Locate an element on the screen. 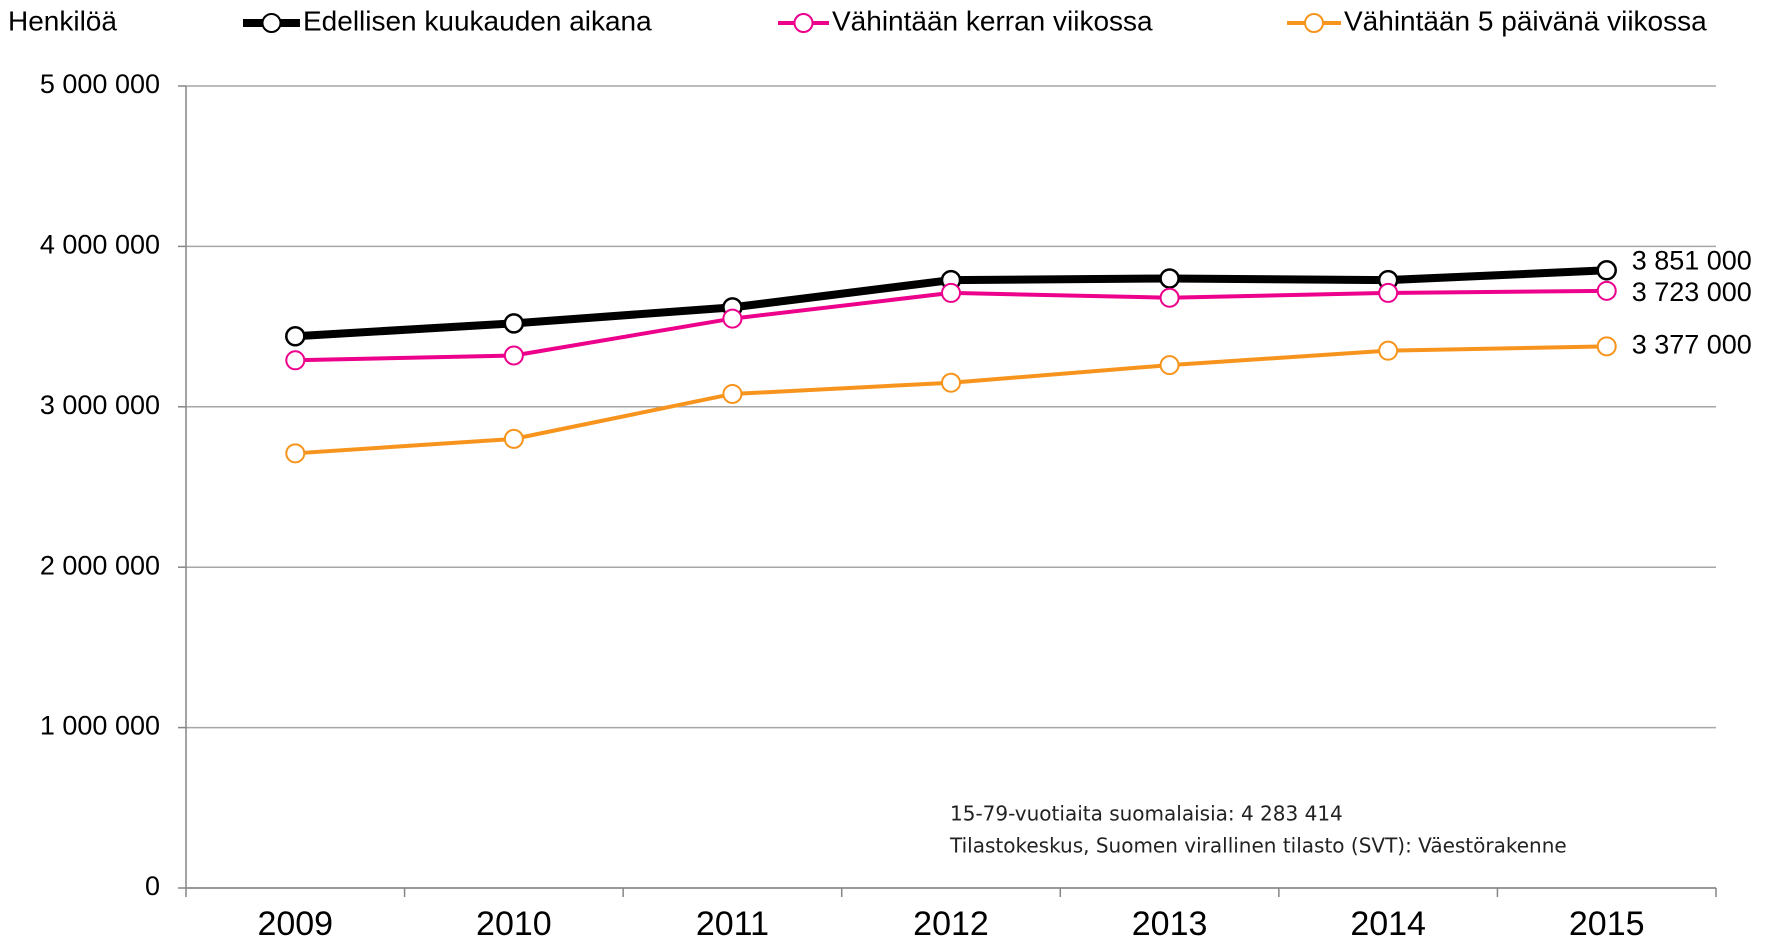 This screenshot has height=945, width=1785. legend-label: Vähintään kerran viikossa is located at coordinates (992, 20).